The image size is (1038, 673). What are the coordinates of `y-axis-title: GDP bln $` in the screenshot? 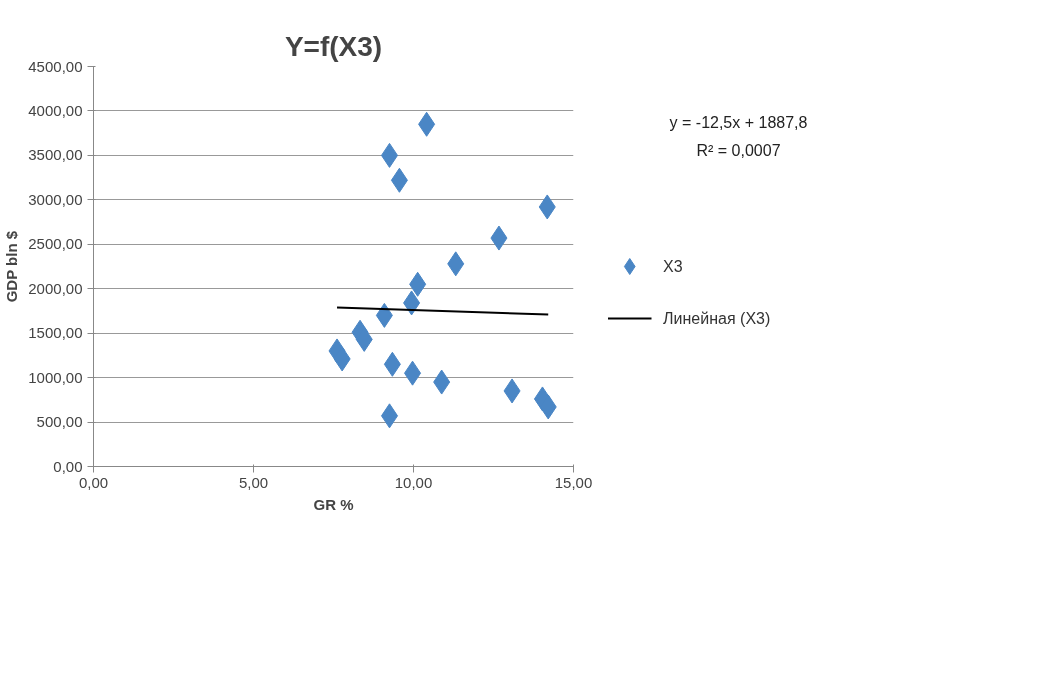 It's located at (12, 266).